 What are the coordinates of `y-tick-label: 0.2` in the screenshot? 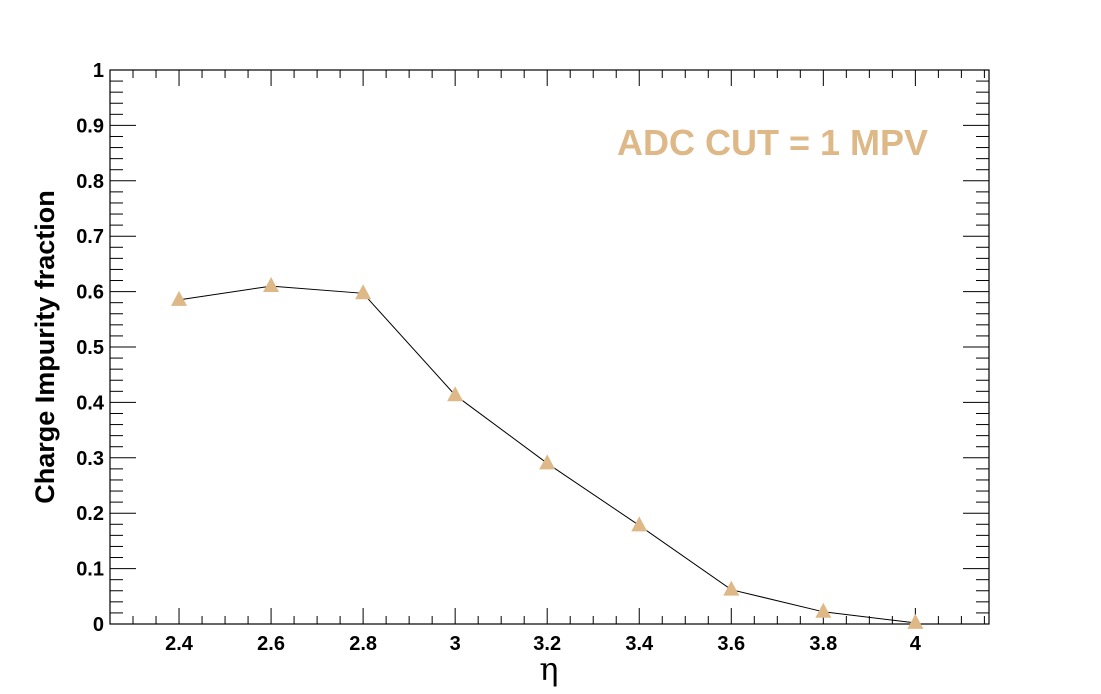 It's located at (90, 514).